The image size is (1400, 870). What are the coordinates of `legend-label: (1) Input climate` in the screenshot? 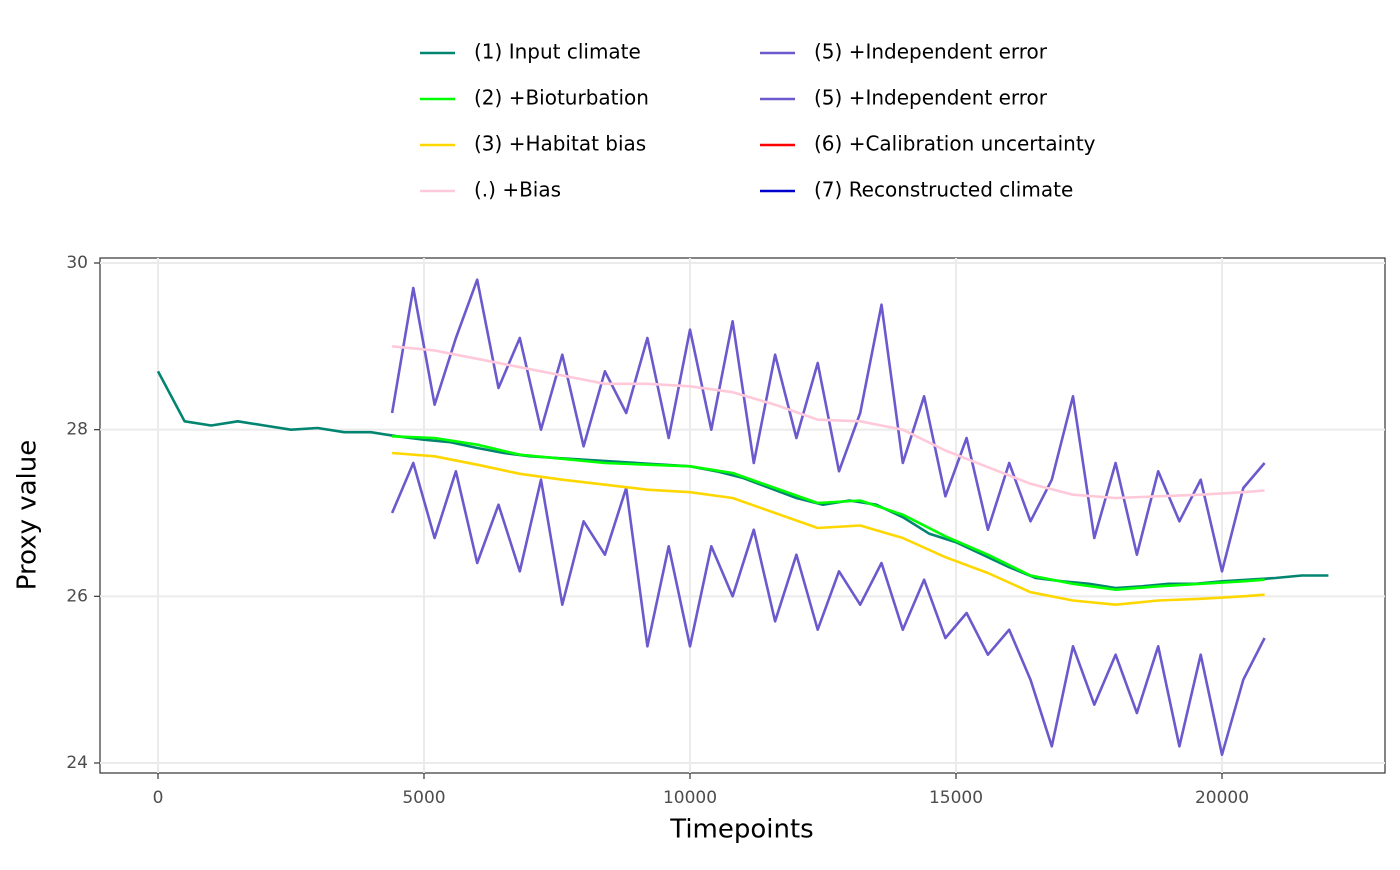 It's located at (557, 52).